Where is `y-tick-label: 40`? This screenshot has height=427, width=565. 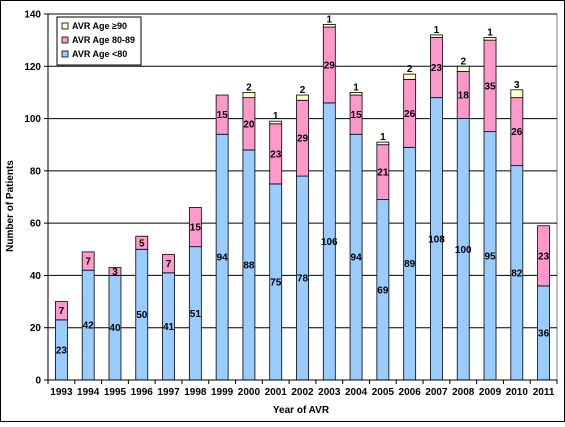 y-tick-label: 40 is located at coordinates (36, 276).